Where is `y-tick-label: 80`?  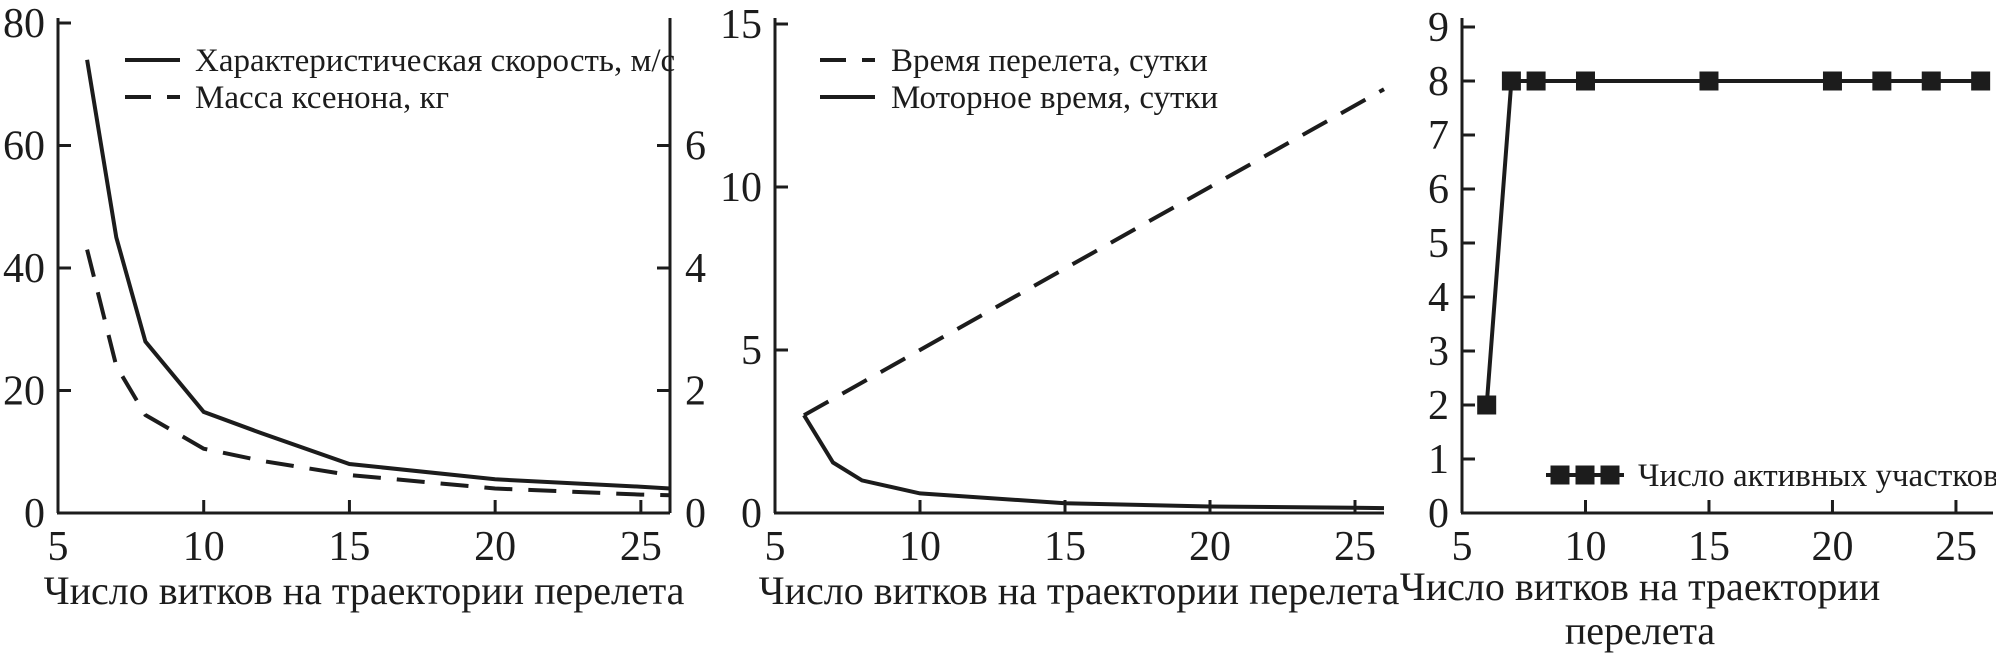 y-tick-label: 80 is located at coordinates (24, 24).